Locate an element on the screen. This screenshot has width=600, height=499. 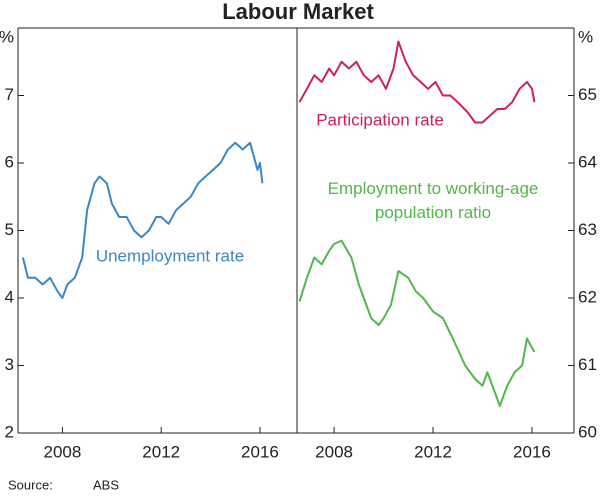
y-tick-label: 61 is located at coordinates (587, 364).